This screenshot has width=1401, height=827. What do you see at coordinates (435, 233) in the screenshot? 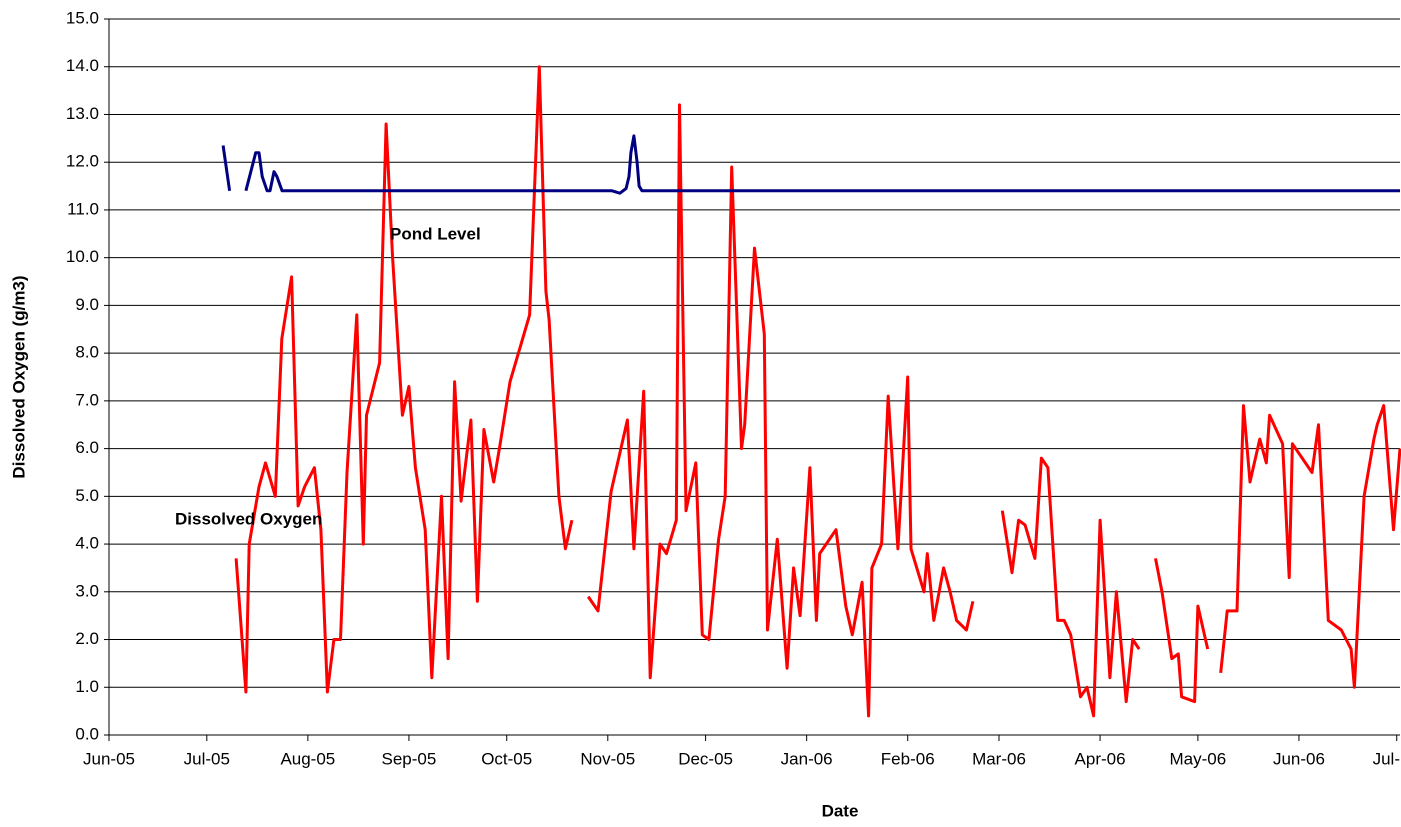
I see `series-label: Pond Level` at bounding box center [435, 233].